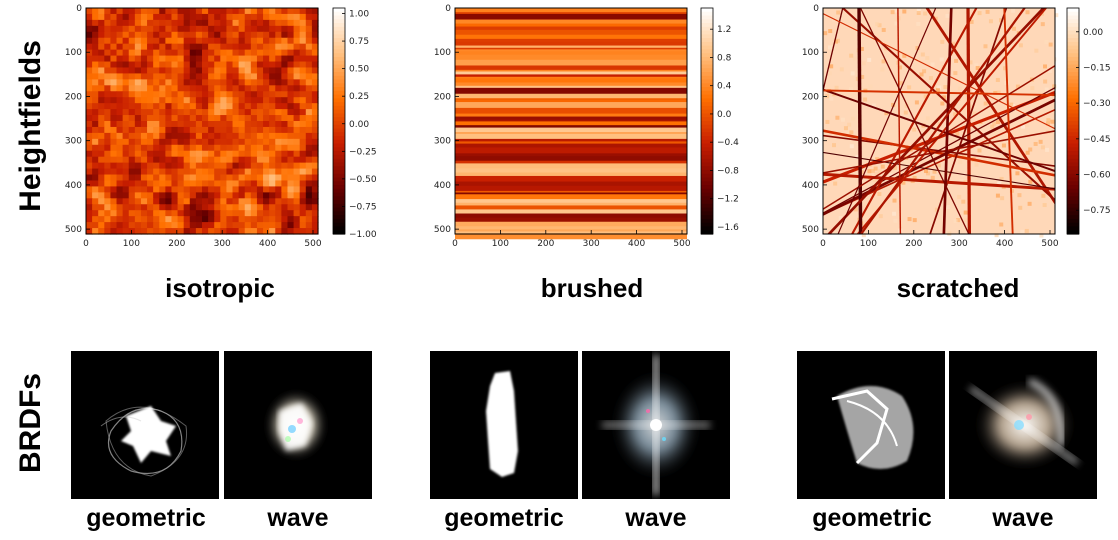 This screenshot has height=540, width=1118. What do you see at coordinates (571, 197) in the screenshot?
I see `heatmap-stripe` at bounding box center [571, 197].